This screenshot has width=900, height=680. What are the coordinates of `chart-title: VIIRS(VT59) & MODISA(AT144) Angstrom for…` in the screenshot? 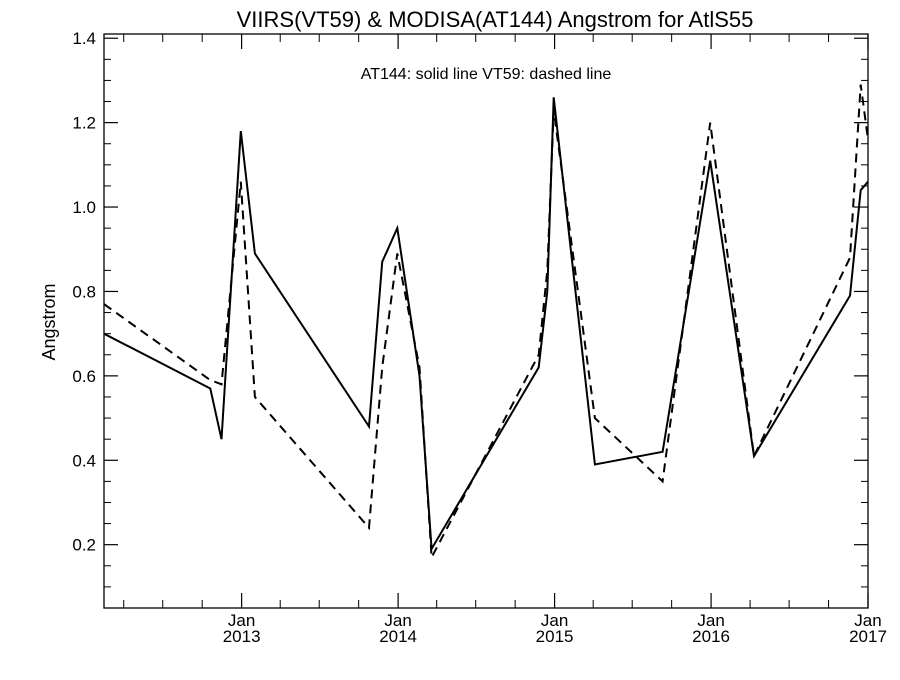 It's located at (495, 19).